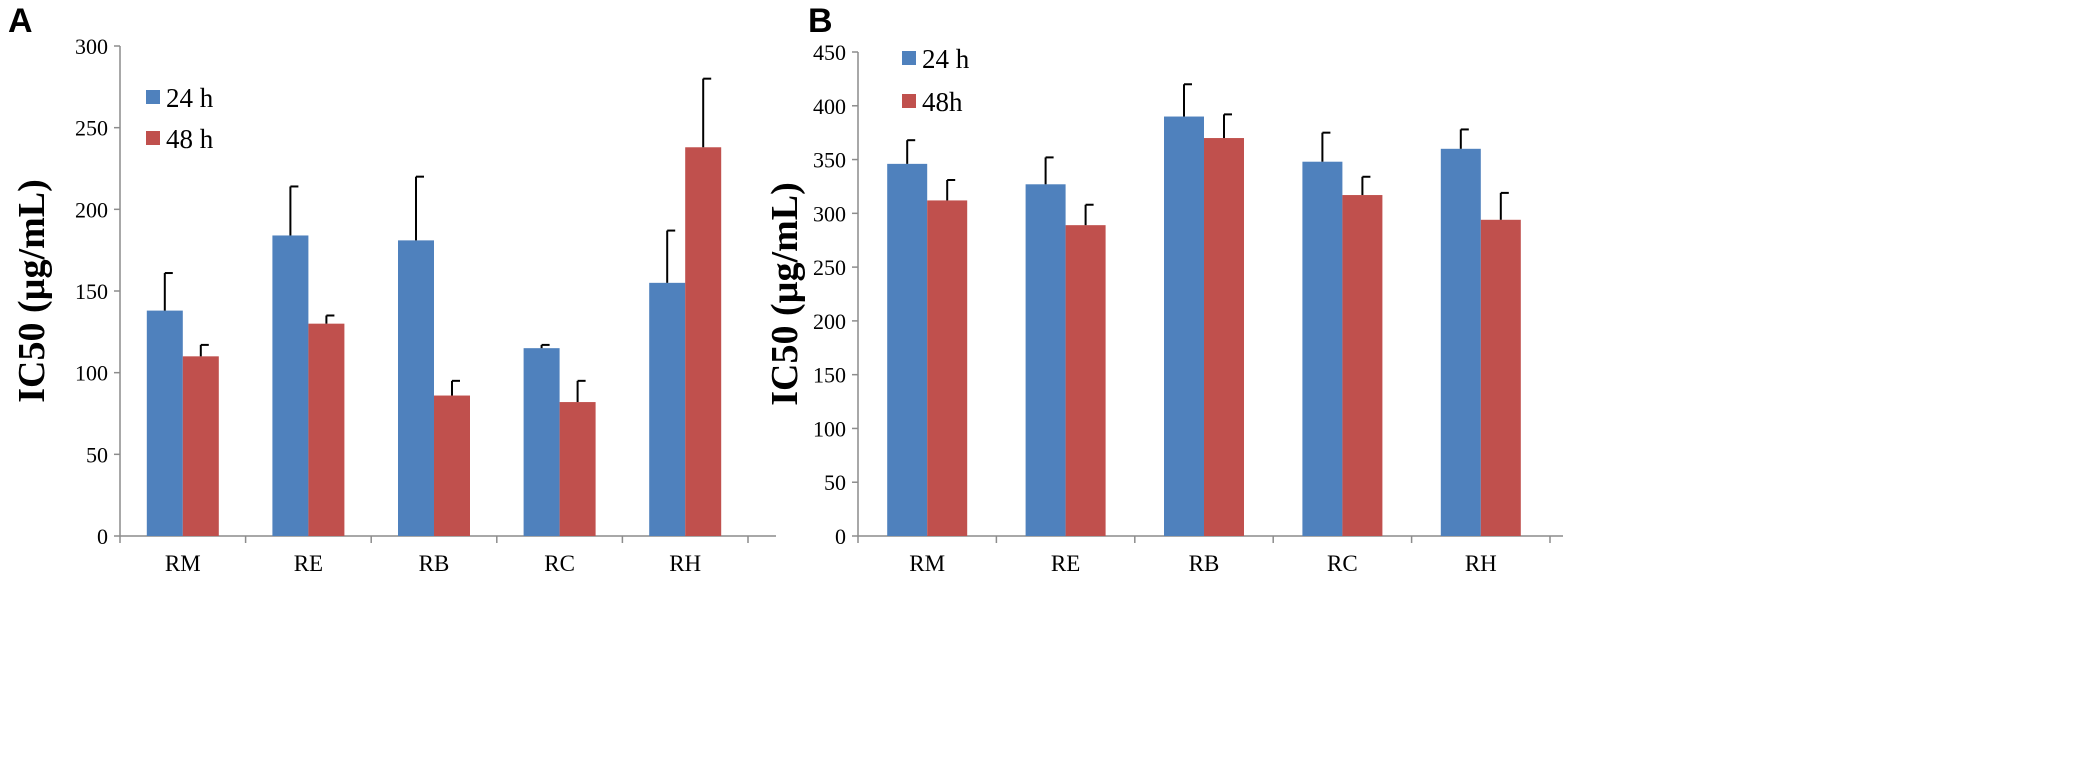  Describe the element at coordinates (20, 21) in the screenshot. I see `panel-label: A` at that location.